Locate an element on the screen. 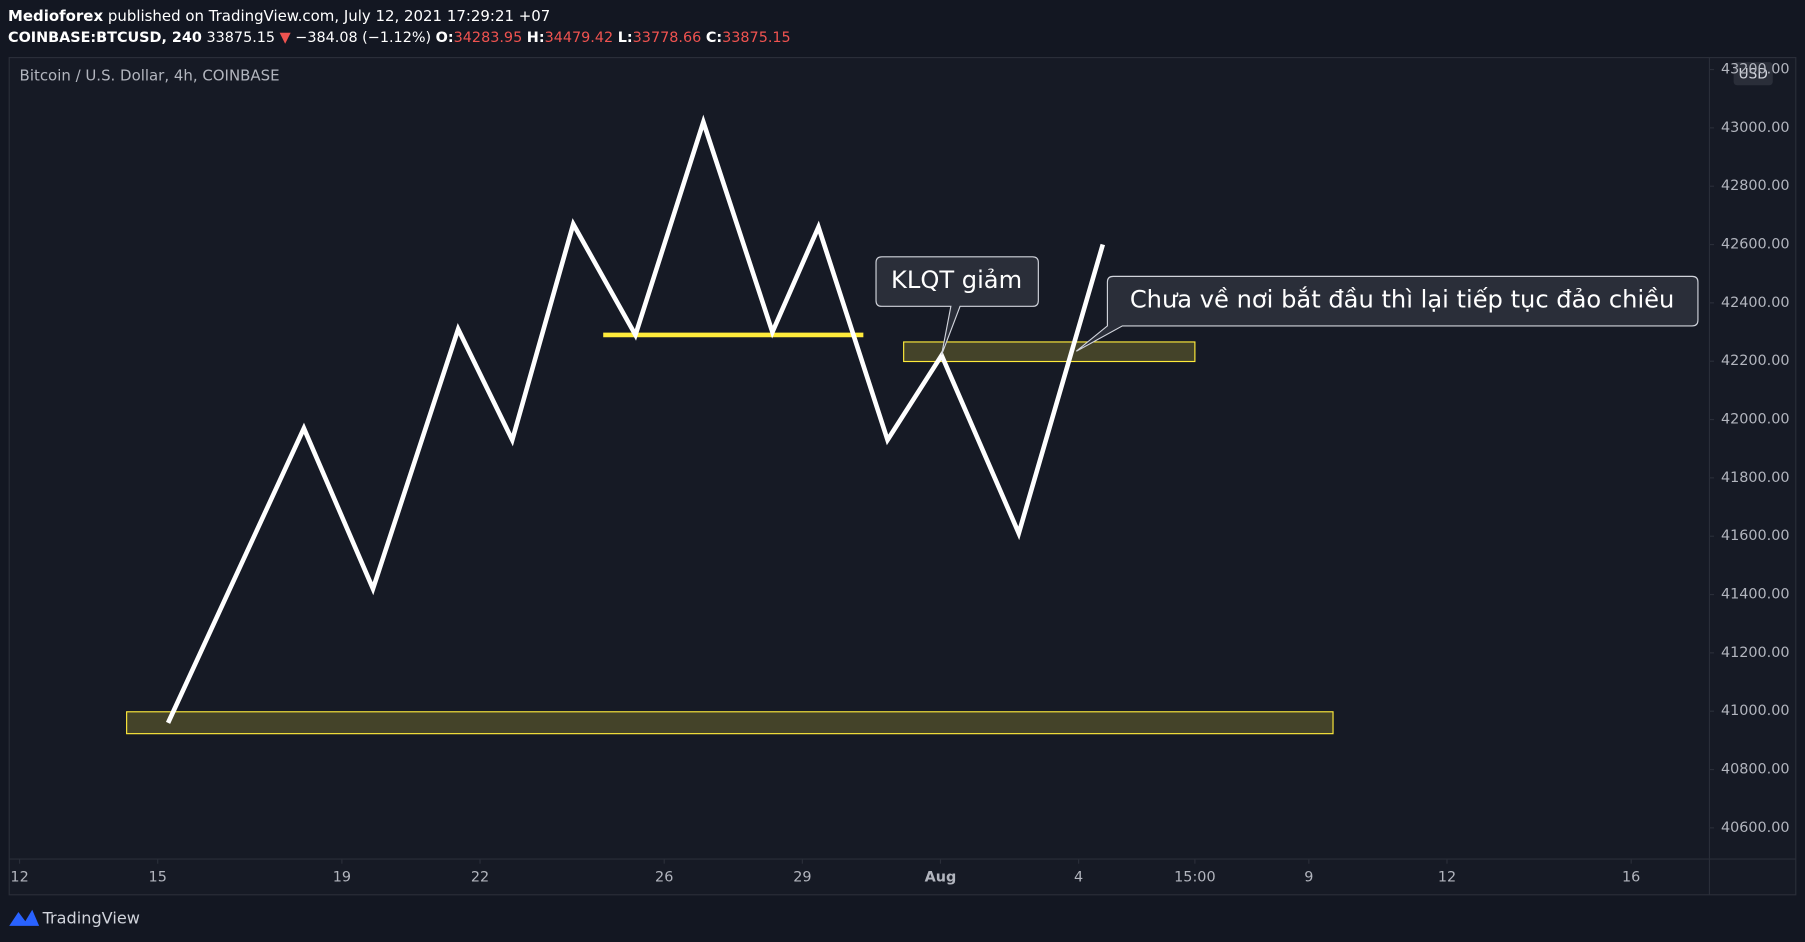  y-tick-label: 42000.00 is located at coordinates (1755, 420).